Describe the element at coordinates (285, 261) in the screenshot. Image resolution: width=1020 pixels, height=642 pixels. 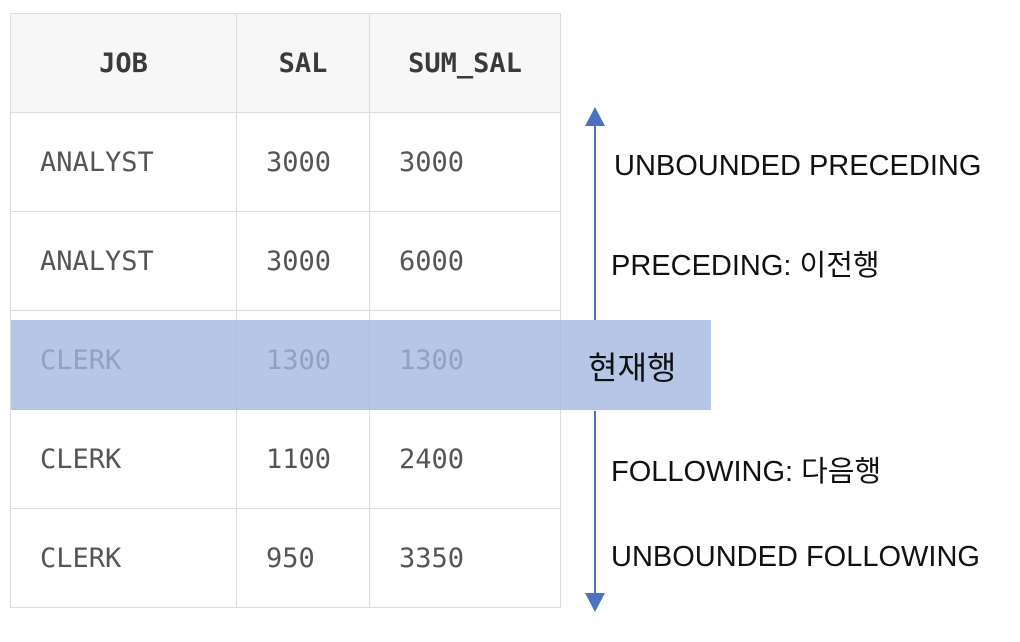
I see `table-row: ANALYST 3000 6000` at that location.